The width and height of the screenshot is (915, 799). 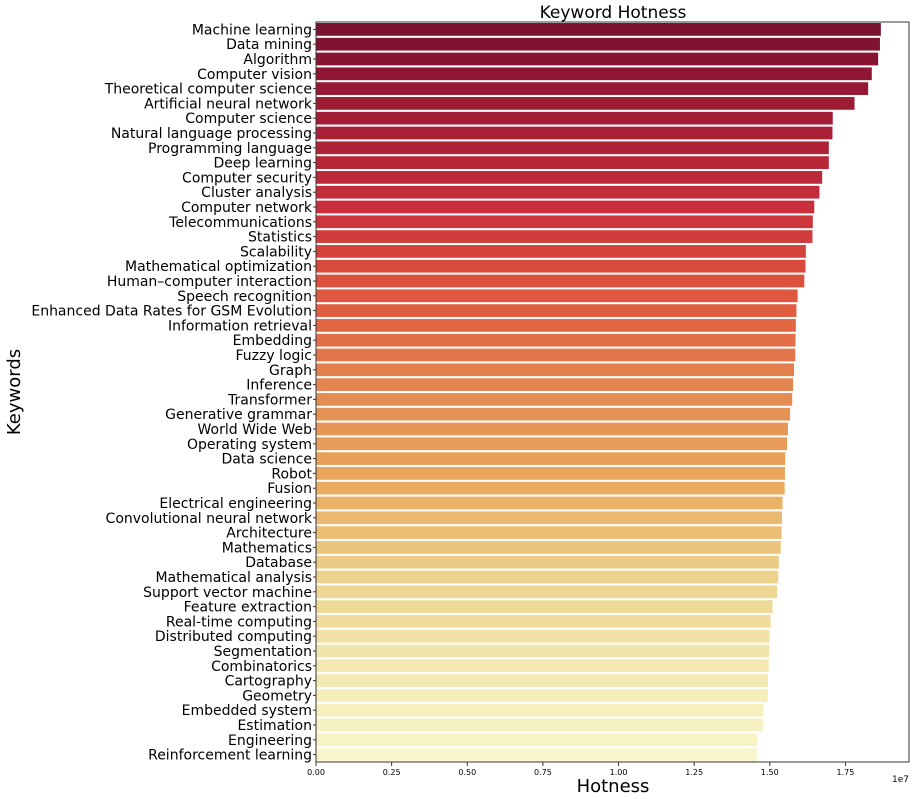 I want to click on y-tick-label: Electrical engineering, so click(x=235, y=504).